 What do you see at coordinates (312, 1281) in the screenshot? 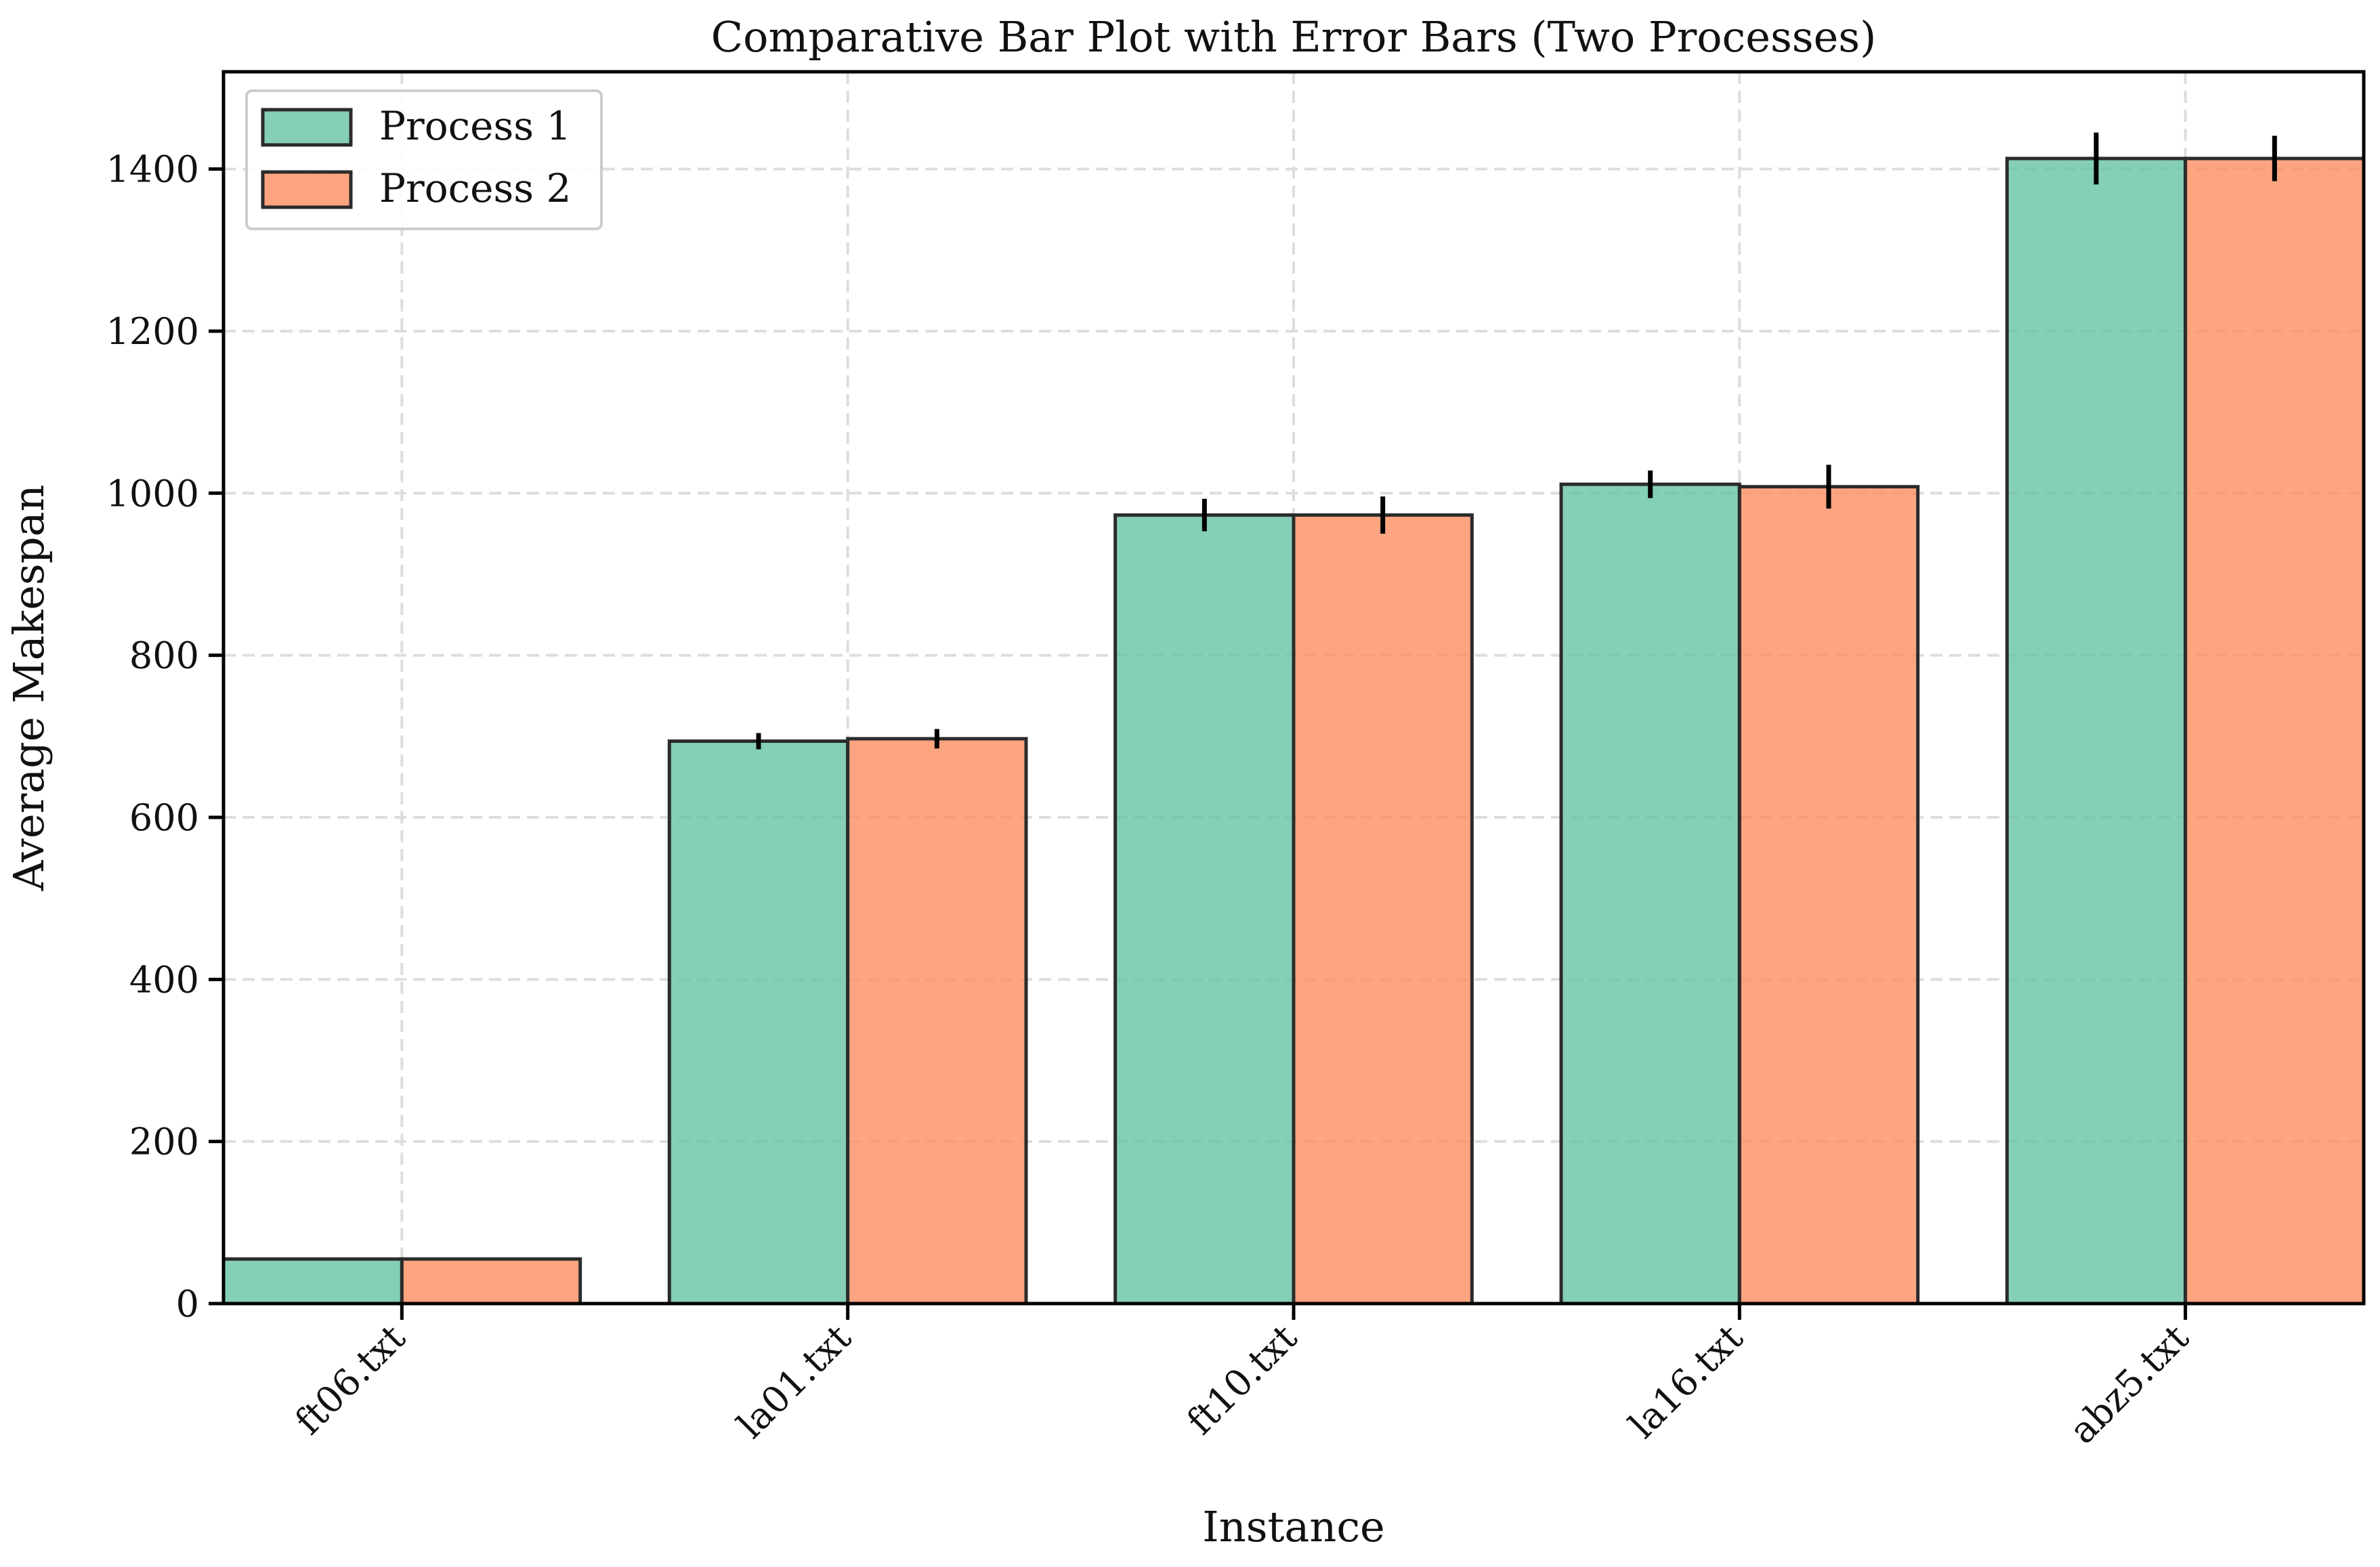
I see `bar-process-1-ft06-txt` at bounding box center [312, 1281].